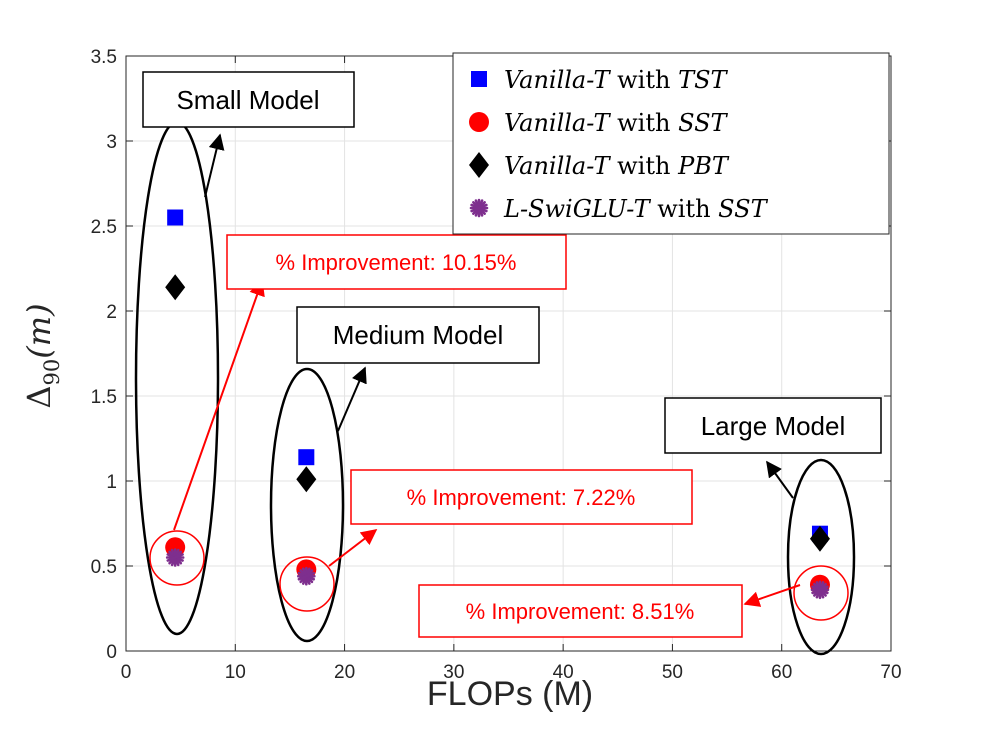 This screenshot has height=740, width=987. I want to click on large-model-arrow, so click(780, 479).